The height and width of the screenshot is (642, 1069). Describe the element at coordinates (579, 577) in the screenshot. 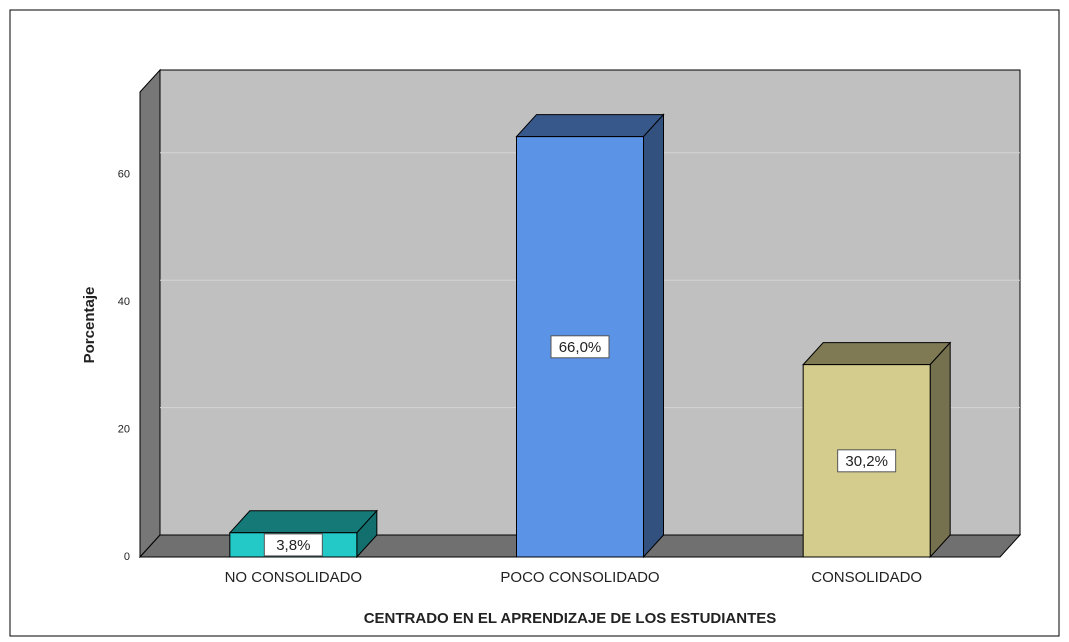

I see `x-tick-label: POCO CONSOLIDADO` at that location.